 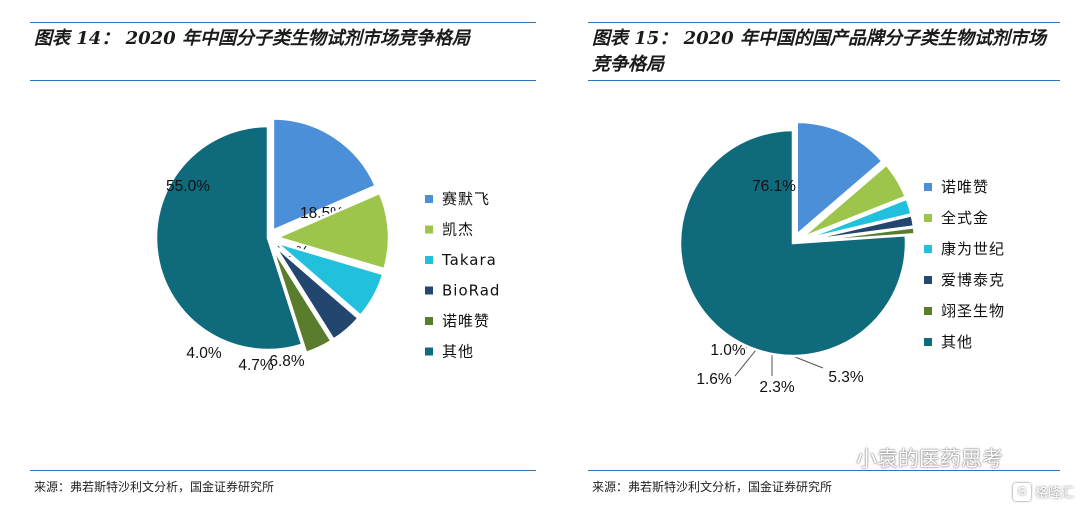 I want to click on logo: G 格隆汇, so click(x=1043, y=491).